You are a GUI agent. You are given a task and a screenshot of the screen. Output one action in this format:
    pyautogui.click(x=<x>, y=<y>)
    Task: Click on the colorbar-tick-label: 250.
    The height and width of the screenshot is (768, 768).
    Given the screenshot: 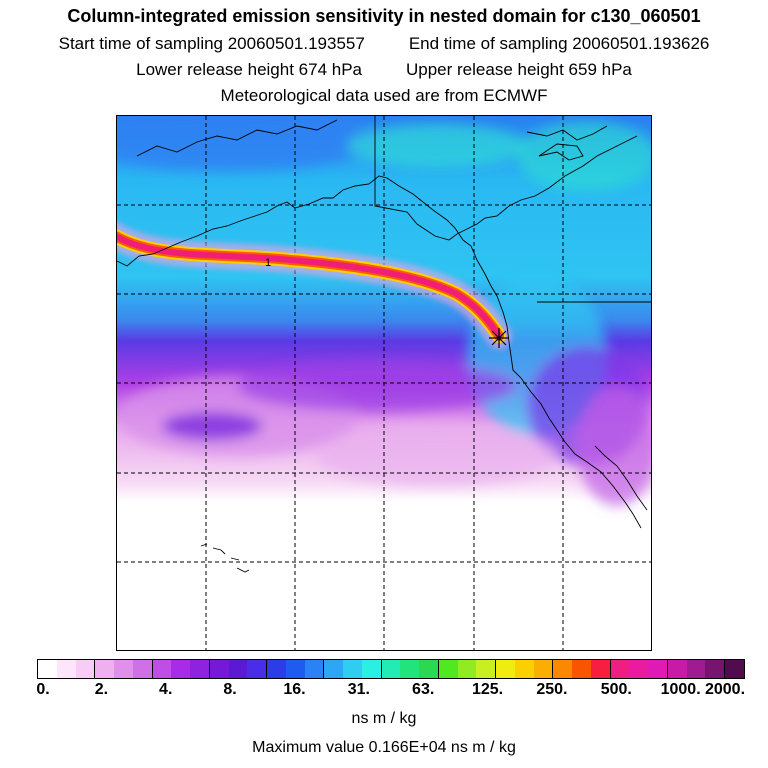 What is the action you would take?
    pyautogui.click(x=552, y=689)
    